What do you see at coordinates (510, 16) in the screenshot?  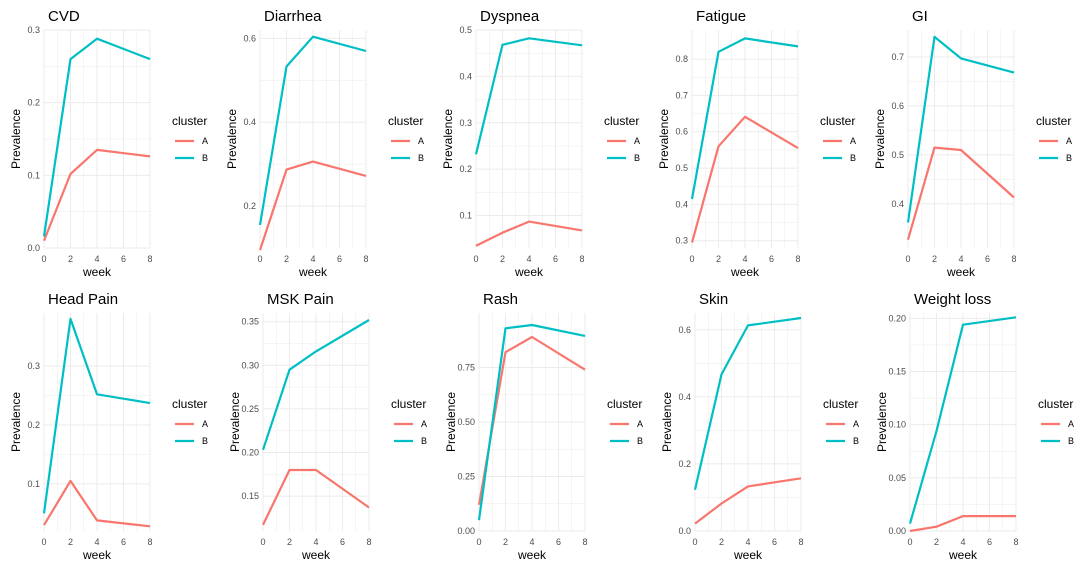 I see `panel-title: Dyspnea` at bounding box center [510, 16].